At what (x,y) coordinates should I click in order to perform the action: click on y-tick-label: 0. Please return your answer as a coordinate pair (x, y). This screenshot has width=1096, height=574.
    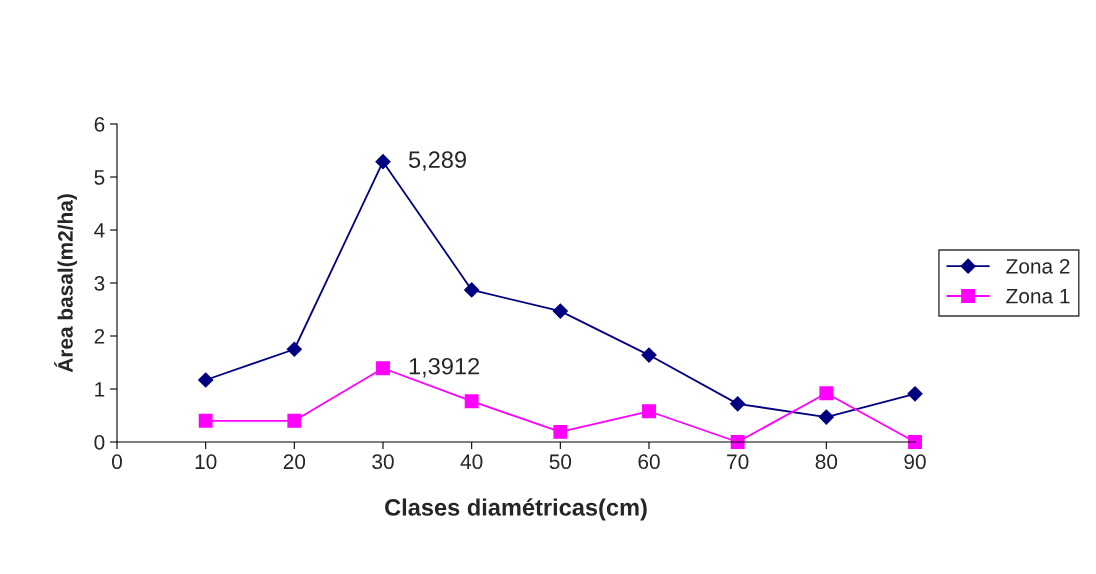
    Looking at the image, I should click on (99, 442).